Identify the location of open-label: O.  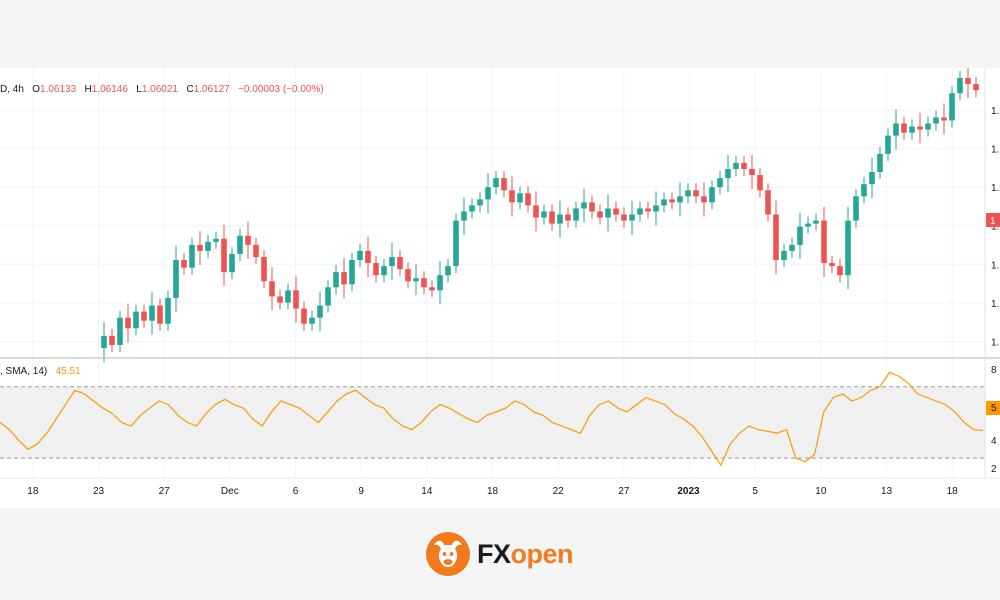
(36, 89).